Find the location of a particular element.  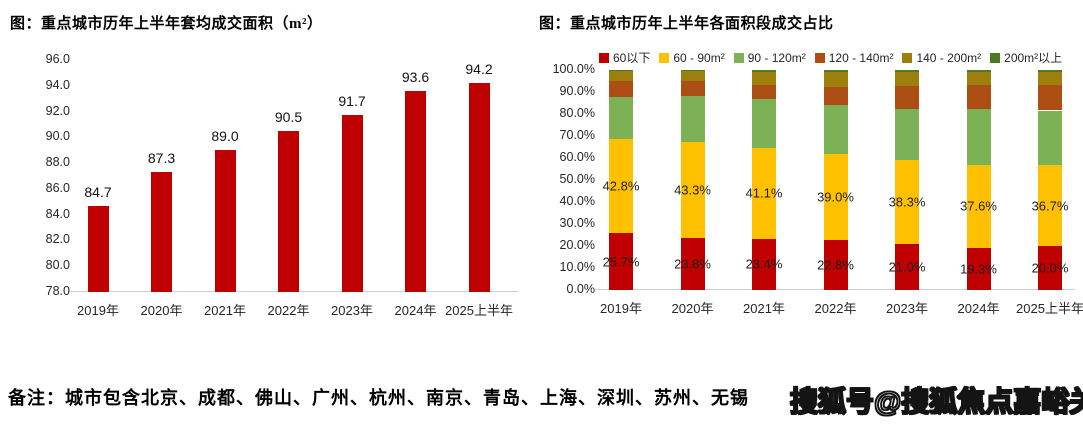

segment-value-label: 21.0% is located at coordinates (907, 267).